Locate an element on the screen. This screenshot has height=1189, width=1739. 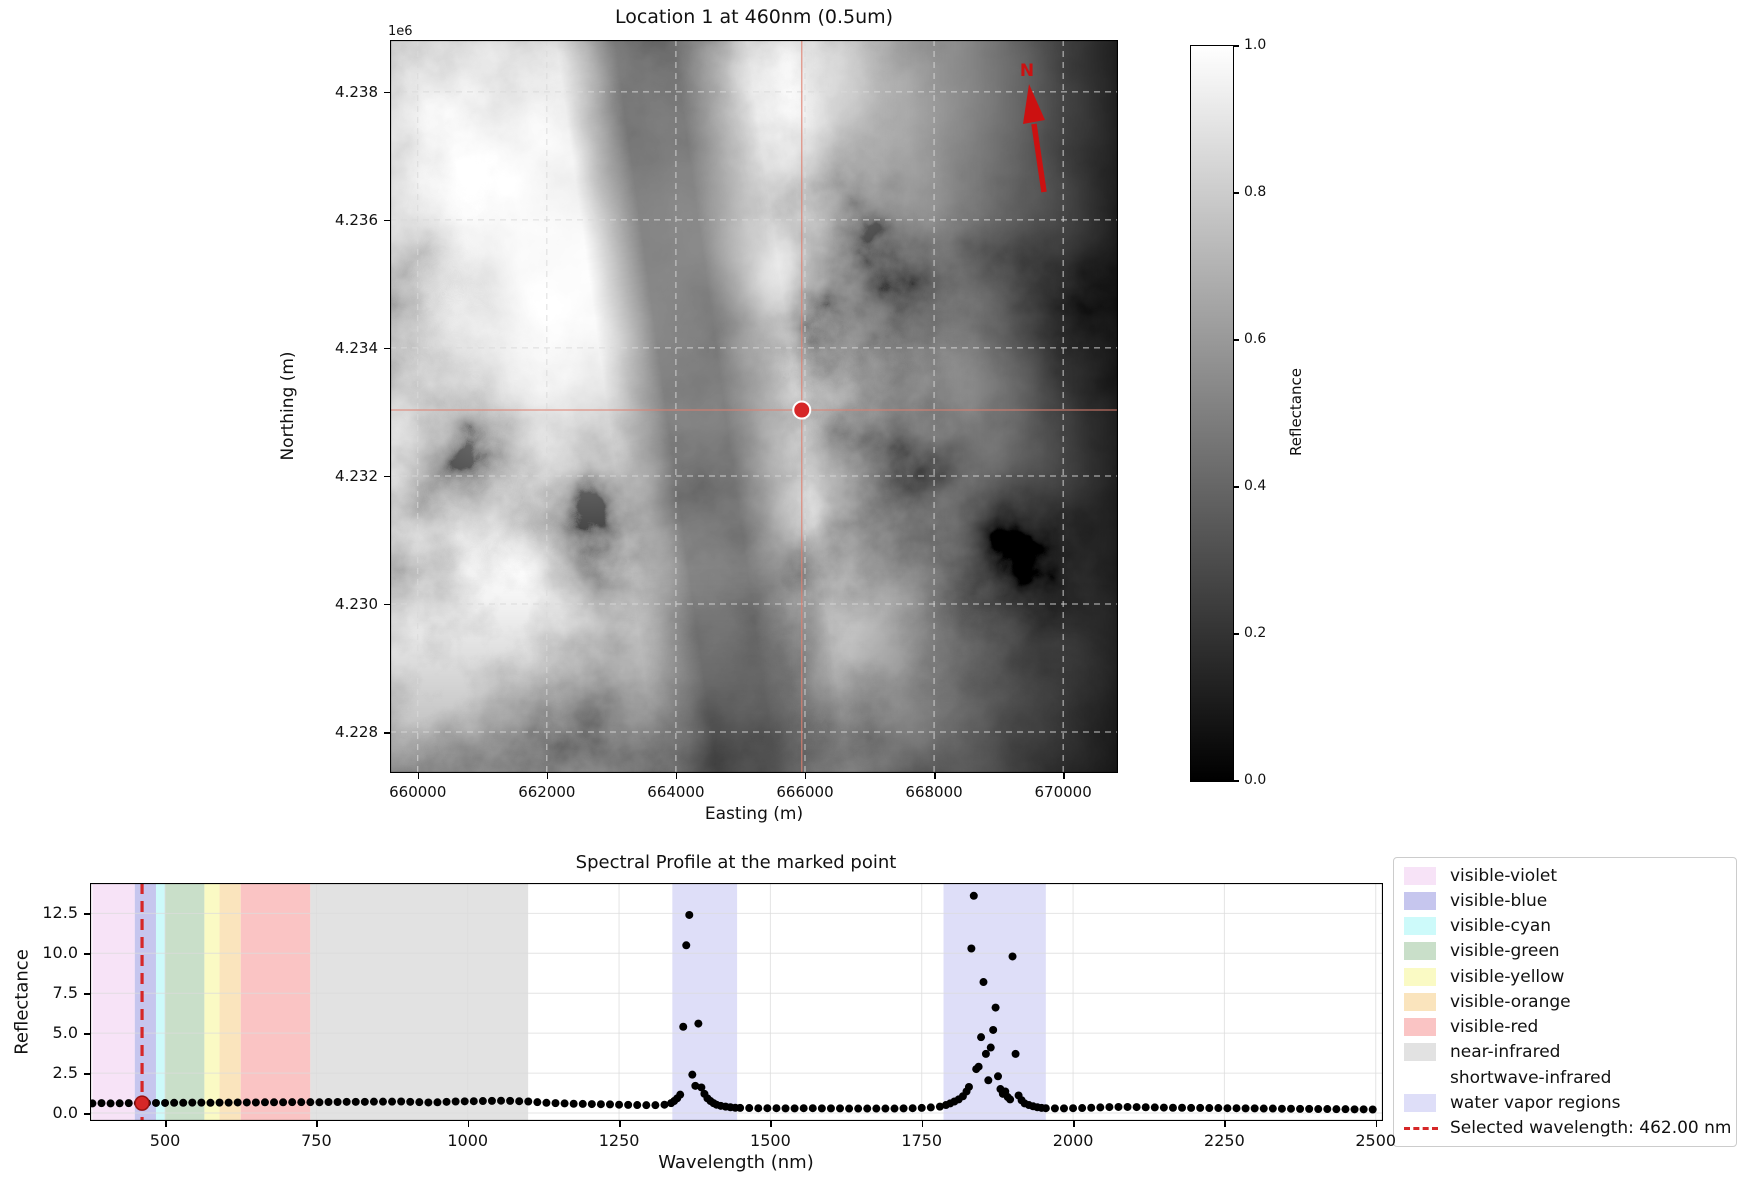
water-vapor-region-1-band is located at coordinates (705, 1002).